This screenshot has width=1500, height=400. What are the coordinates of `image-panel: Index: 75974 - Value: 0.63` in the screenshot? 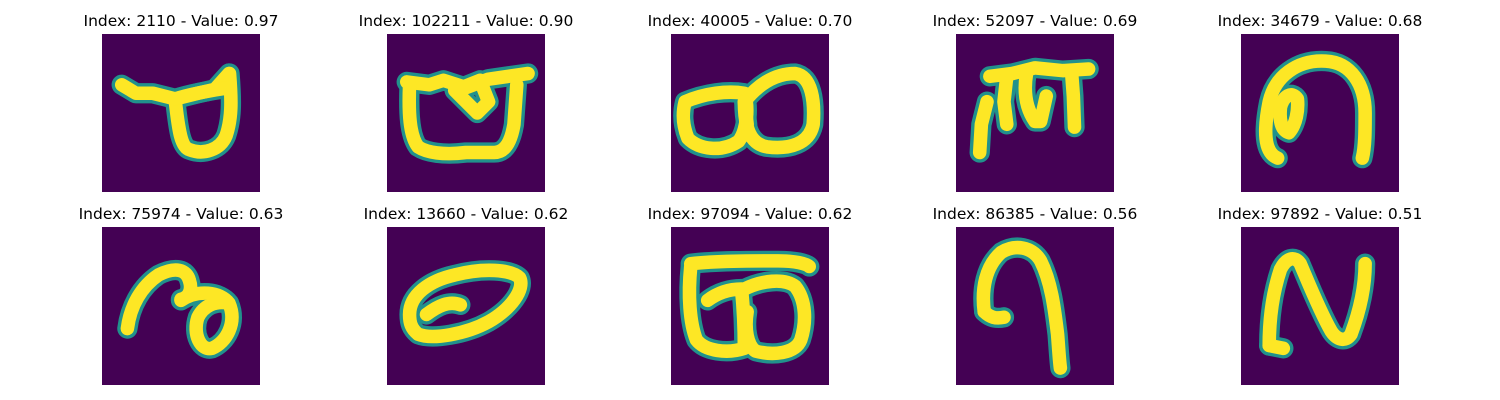 It's located at (181, 300).